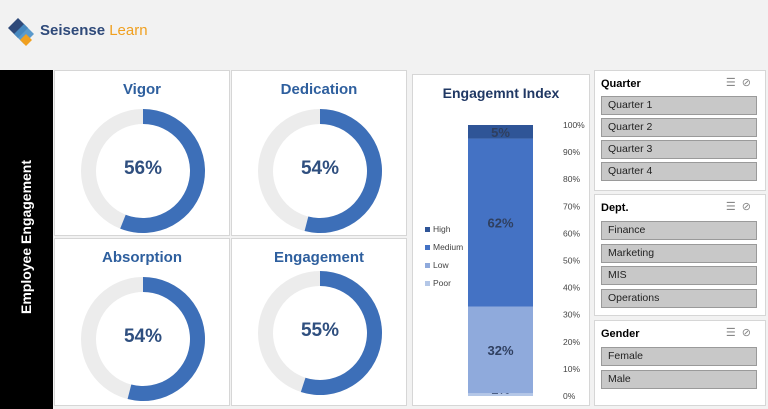 The width and height of the screenshot is (768, 409). I want to click on slicer-item: Marketing, so click(679, 253).